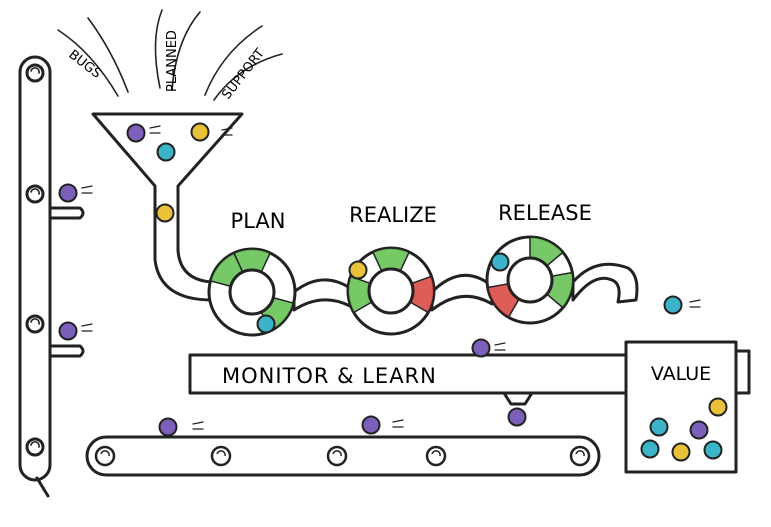 The image size is (771, 527). Describe the element at coordinates (469, 377) in the screenshot. I see `monitor-and-learn-bar: MONITOR & LEARN` at that location.